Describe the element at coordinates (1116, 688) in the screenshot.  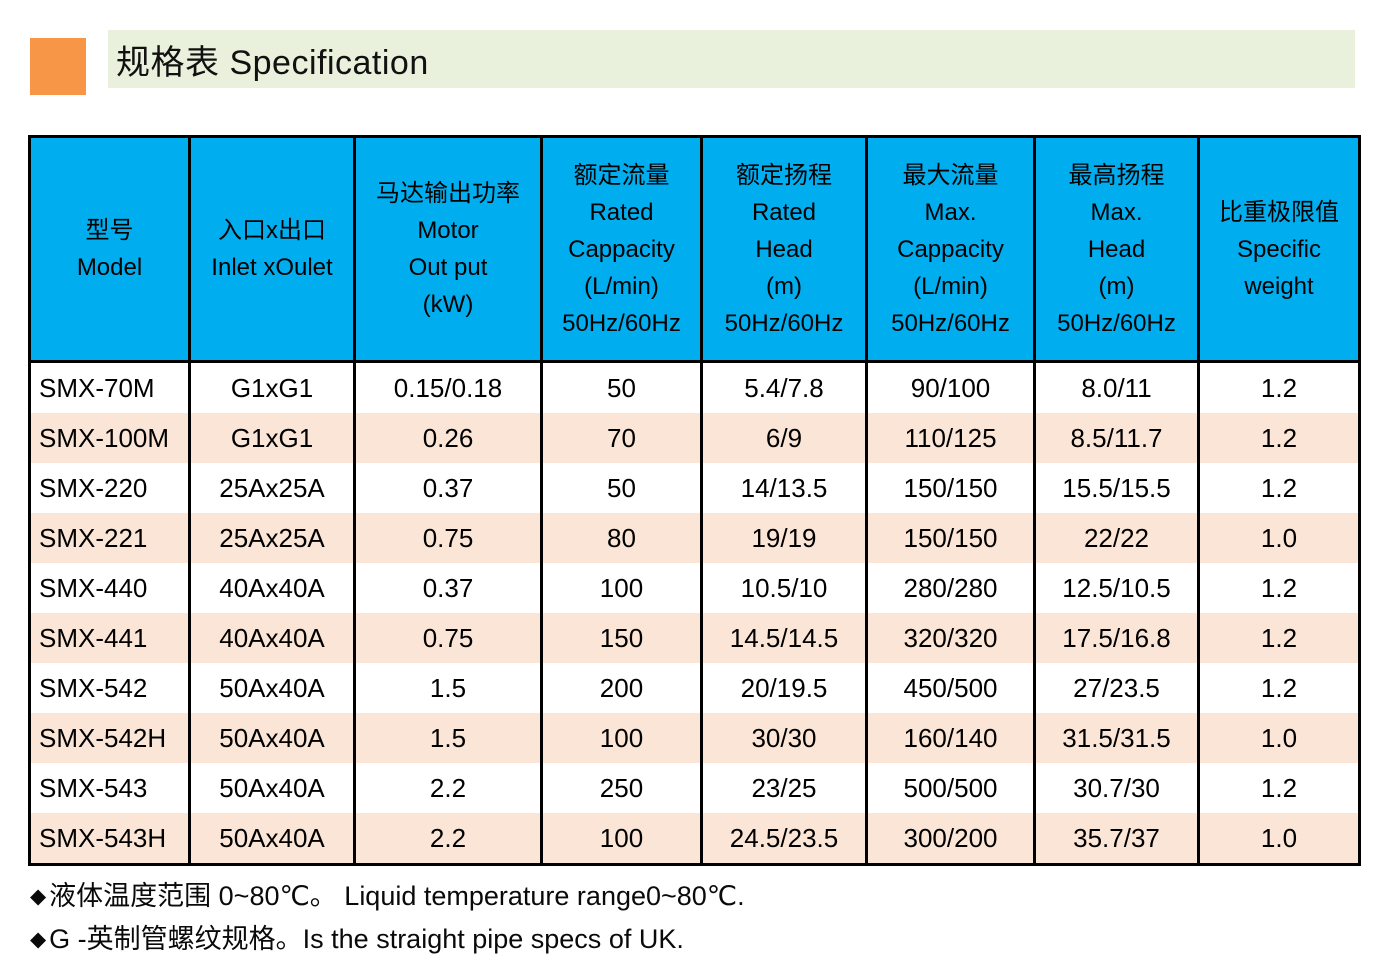
I see `cell-max-head: 27/23.5` at that location.